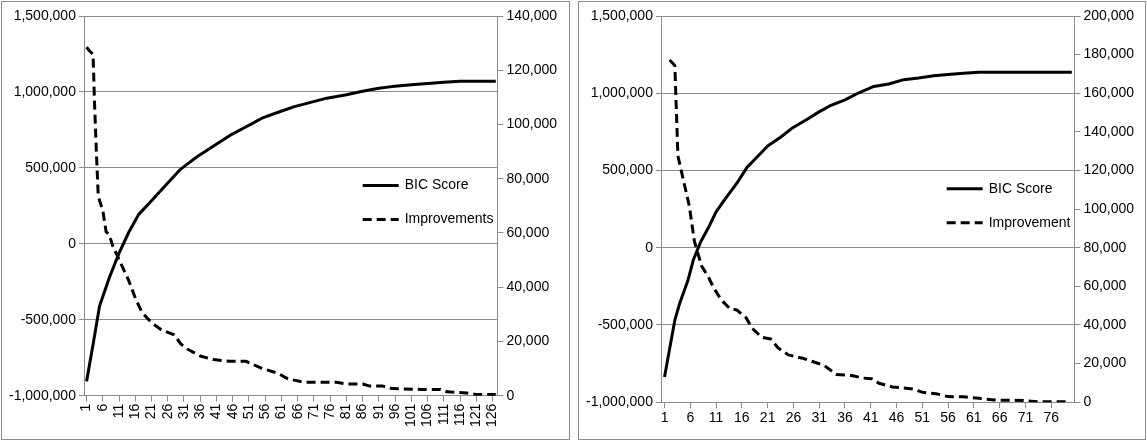  I want to click on legend-label: Improvement, so click(1029, 221).